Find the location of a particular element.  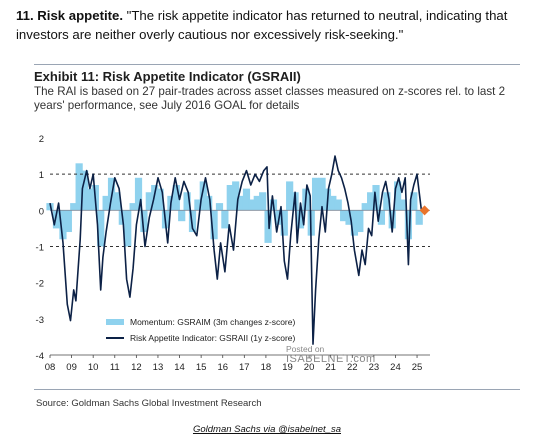

y-tick-label: 1 is located at coordinates (41, 175).